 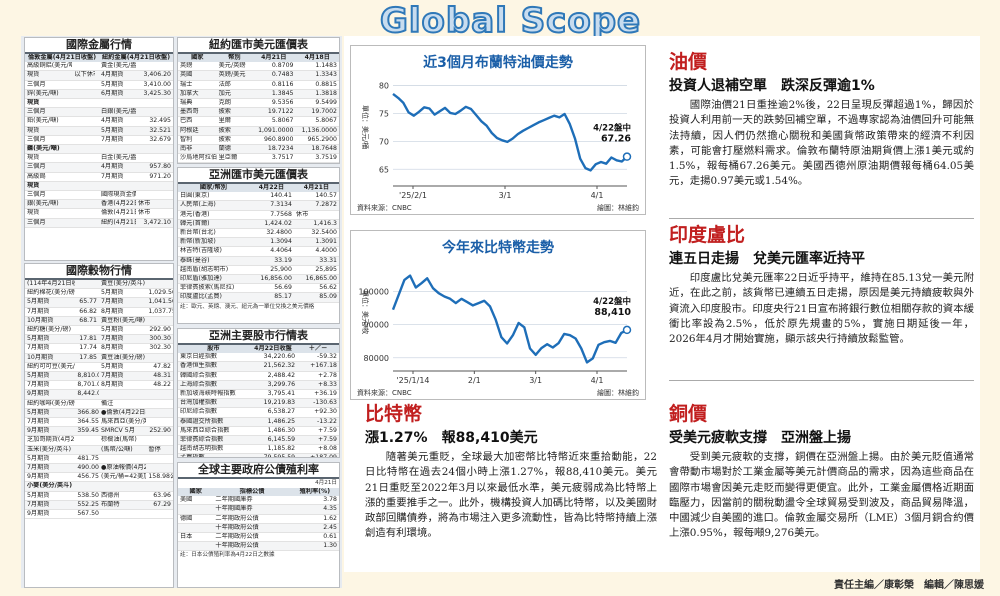 What do you see at coordinates (317, 121) in the screenshot?
I see `table-cell: 5.8067` at bounding box center [317, 121].